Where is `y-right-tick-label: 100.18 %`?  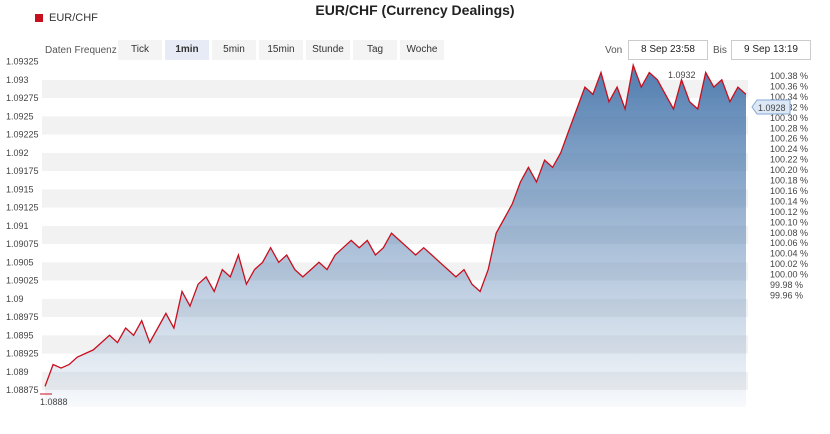 y-right-tick-label: 100.18 % is located at coordinates (789, 181).